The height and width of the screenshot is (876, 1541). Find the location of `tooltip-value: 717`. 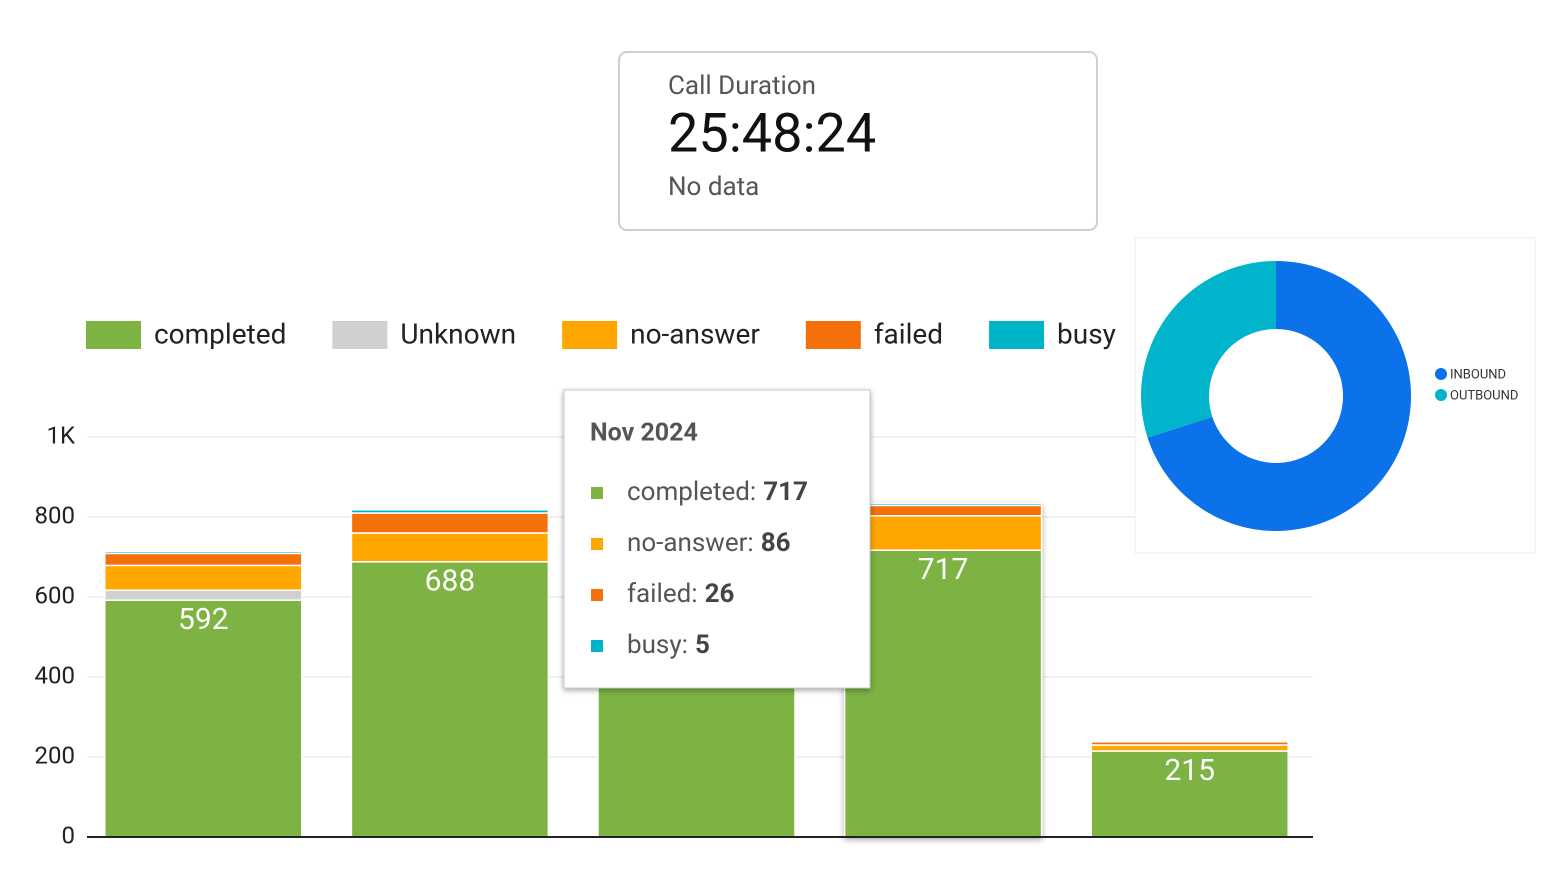

tooltip-value: 717 is located at coordinates (785, 492).